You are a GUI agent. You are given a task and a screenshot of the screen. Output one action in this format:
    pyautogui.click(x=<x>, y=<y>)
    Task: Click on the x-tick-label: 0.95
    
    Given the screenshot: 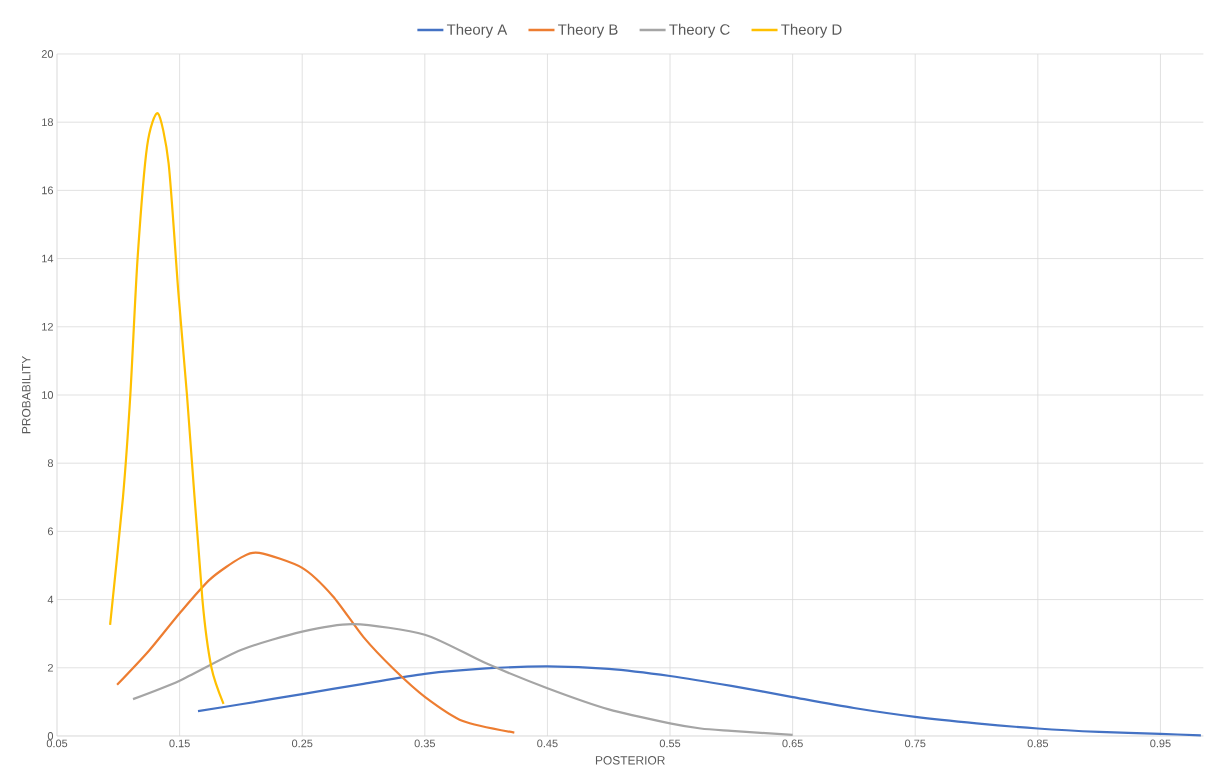 What is the action you would take?
    pyautogui.click(x=1160, y=743)
    